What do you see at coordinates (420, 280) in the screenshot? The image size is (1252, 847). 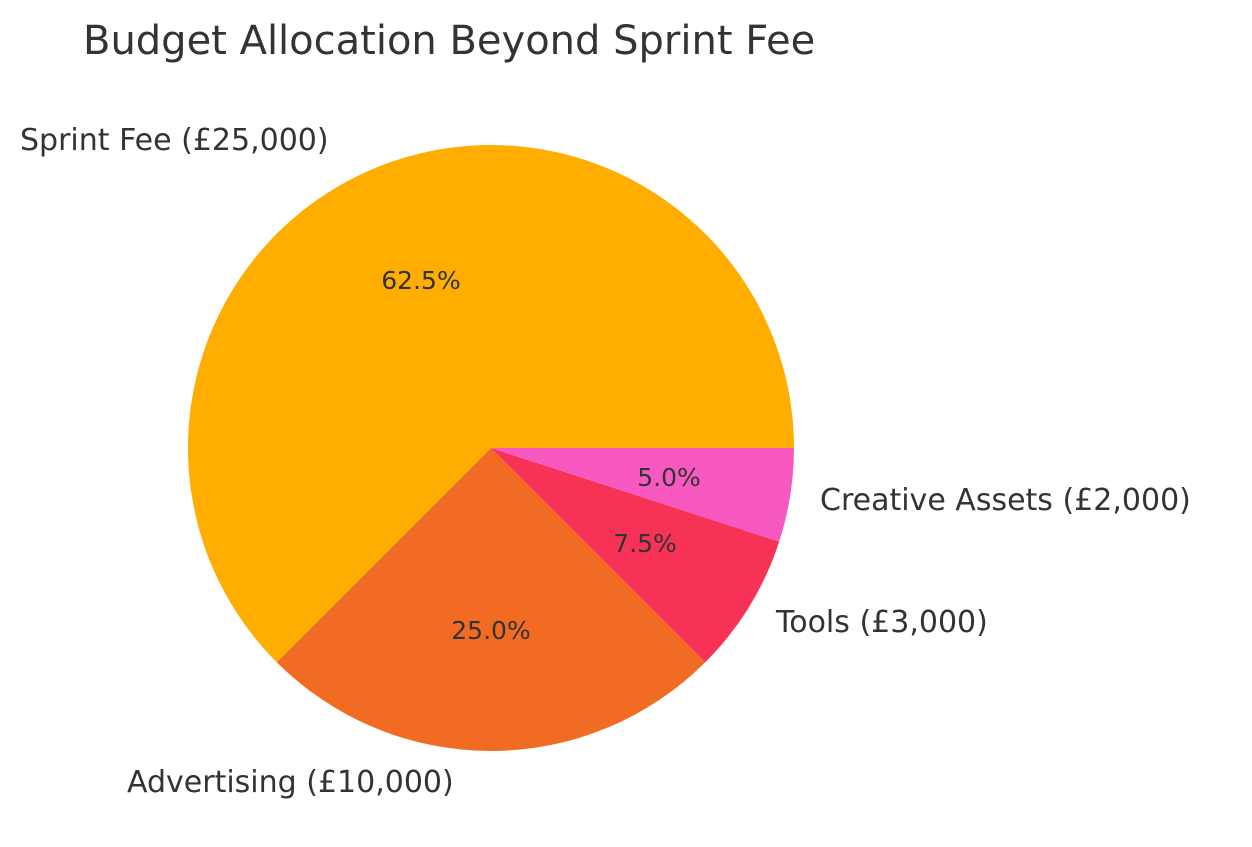 I see `pct-sprint-fee: 62.5%` at bounding box center [420, 280].